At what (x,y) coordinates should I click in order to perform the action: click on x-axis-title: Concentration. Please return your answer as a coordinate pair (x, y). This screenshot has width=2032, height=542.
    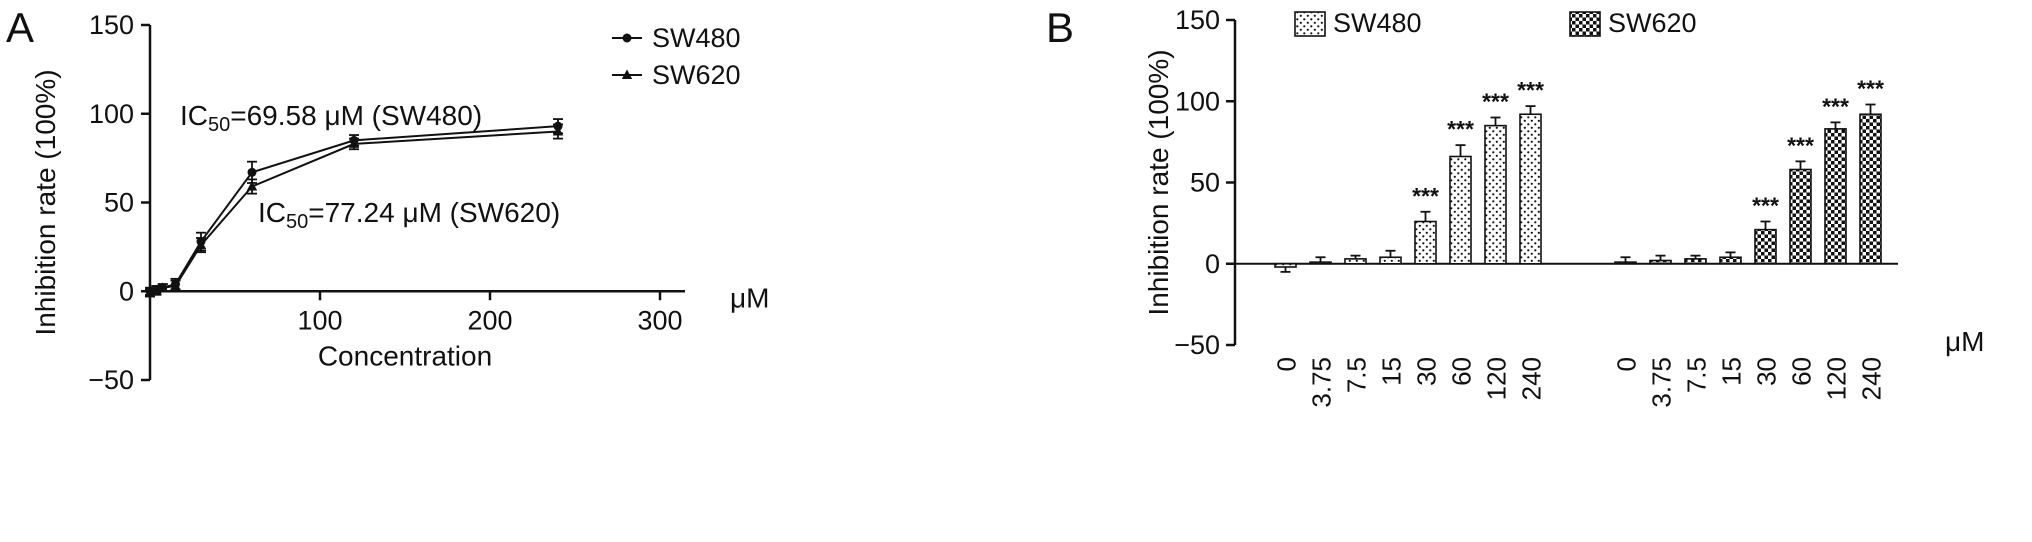
    Looking at the image, I should click on (405, 355).